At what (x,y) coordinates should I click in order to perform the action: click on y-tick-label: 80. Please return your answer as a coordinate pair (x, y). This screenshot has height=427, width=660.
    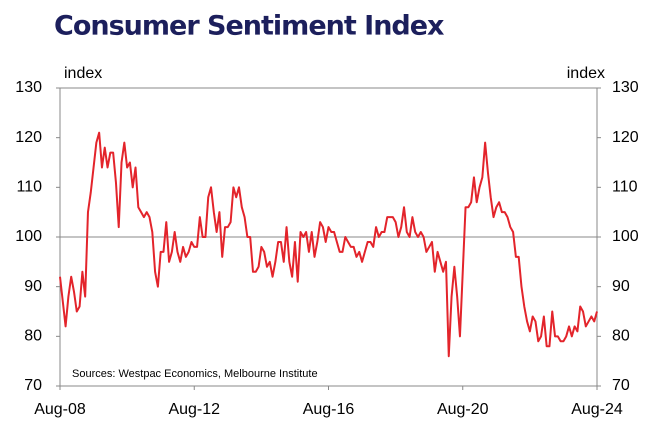
    Looking at the image, I should click on (33, 336).